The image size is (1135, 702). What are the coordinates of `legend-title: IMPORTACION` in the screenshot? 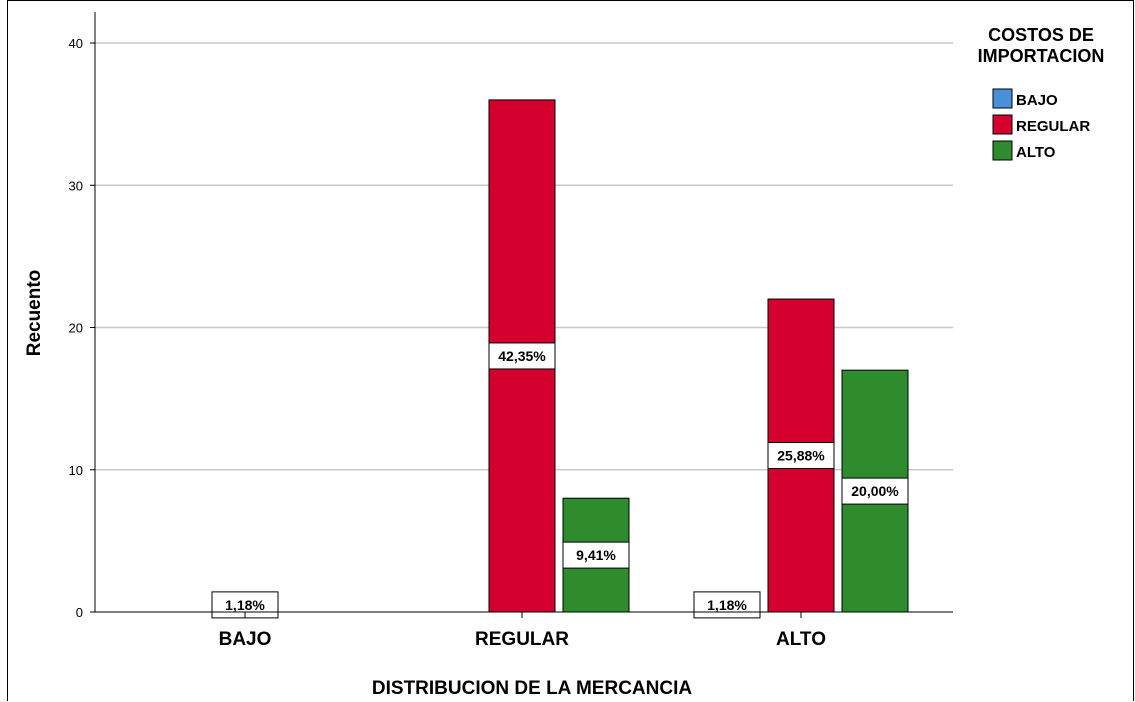 It's located at (1041, 56).